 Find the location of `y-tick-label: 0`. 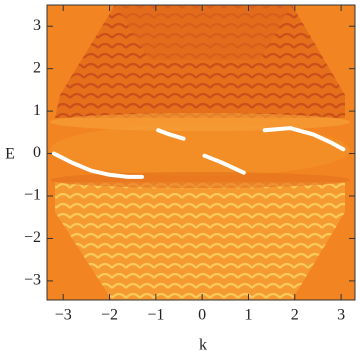

y-tick-label: 0 is located at coordinates (37, 152).